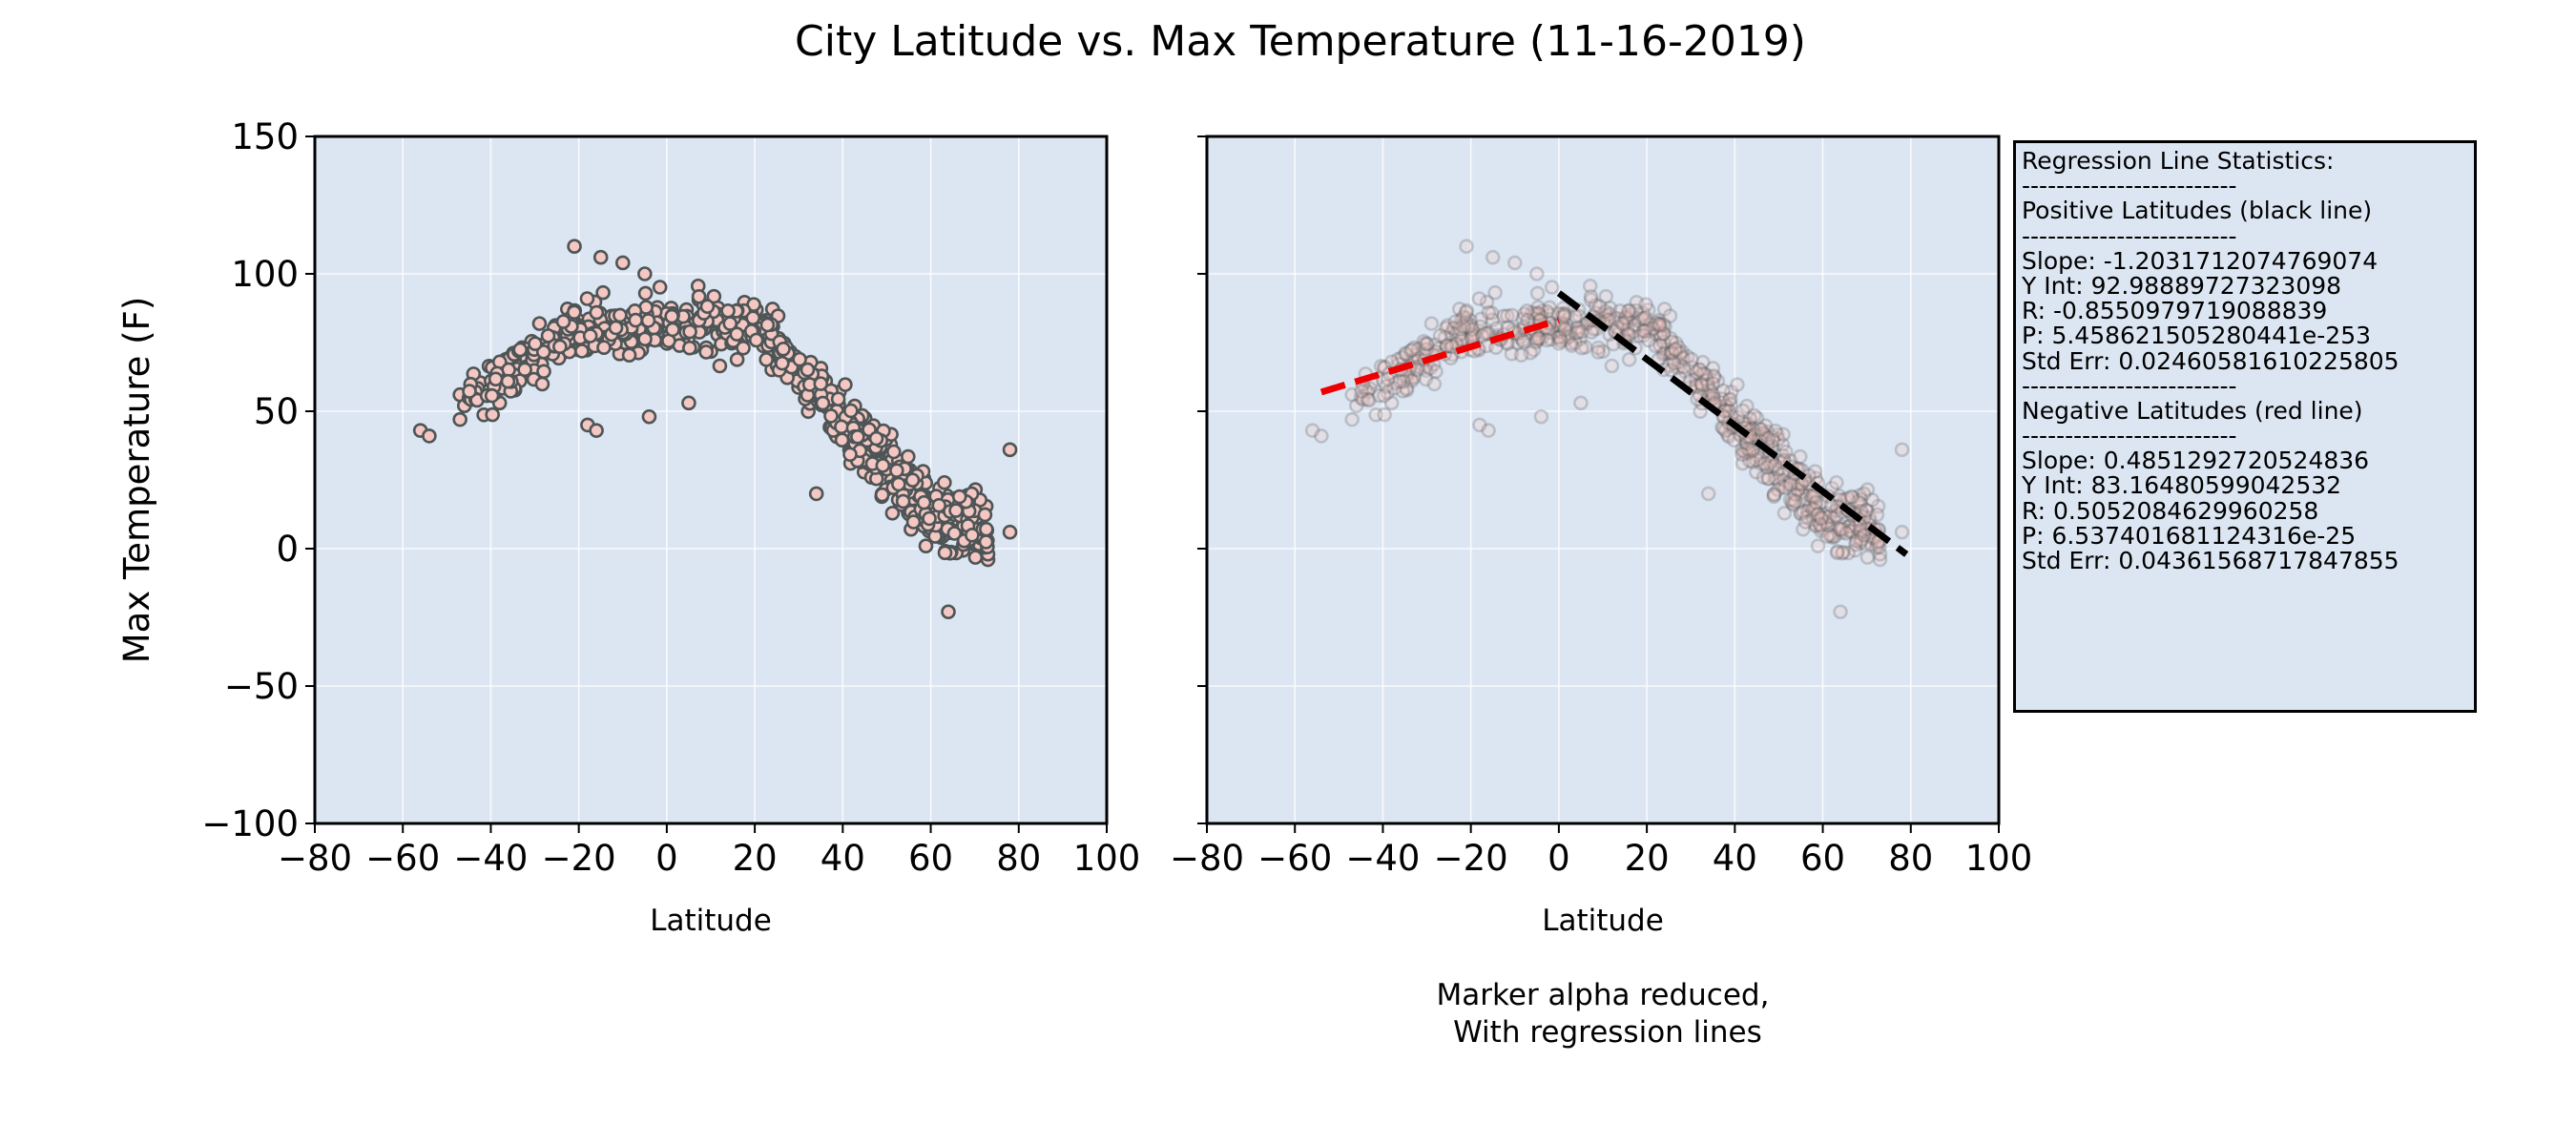 Image resolution: width=2576 pixels, height=1145 pixels. What do you see at coordinates (1202, 480) in the screenshot?
I see `right-y-axis` at bounding box center [1202, 480].